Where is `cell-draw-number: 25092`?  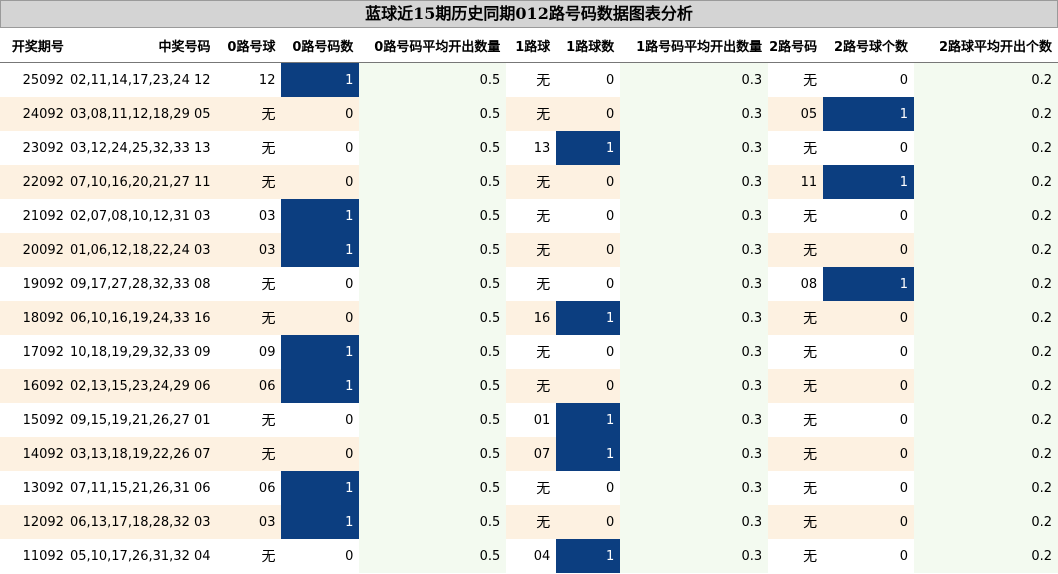 cell-draw-number: 25092 is located at coordinates (35, 79).